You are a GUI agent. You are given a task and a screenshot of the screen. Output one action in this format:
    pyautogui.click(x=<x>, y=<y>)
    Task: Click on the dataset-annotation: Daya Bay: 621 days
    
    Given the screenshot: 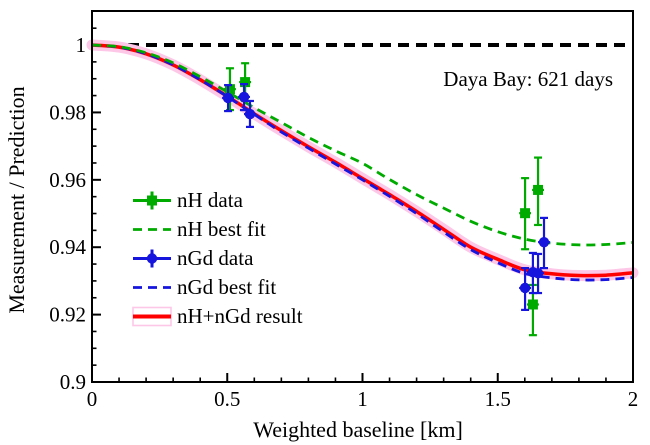 What is the action you would take?
    pyautogui.click(x=528, y=79)
    